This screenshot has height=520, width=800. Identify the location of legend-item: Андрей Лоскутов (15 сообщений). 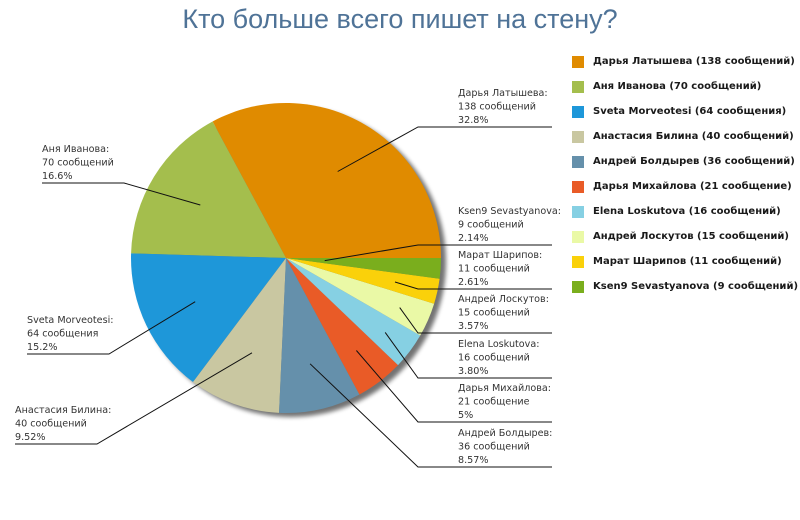
(684, 236).